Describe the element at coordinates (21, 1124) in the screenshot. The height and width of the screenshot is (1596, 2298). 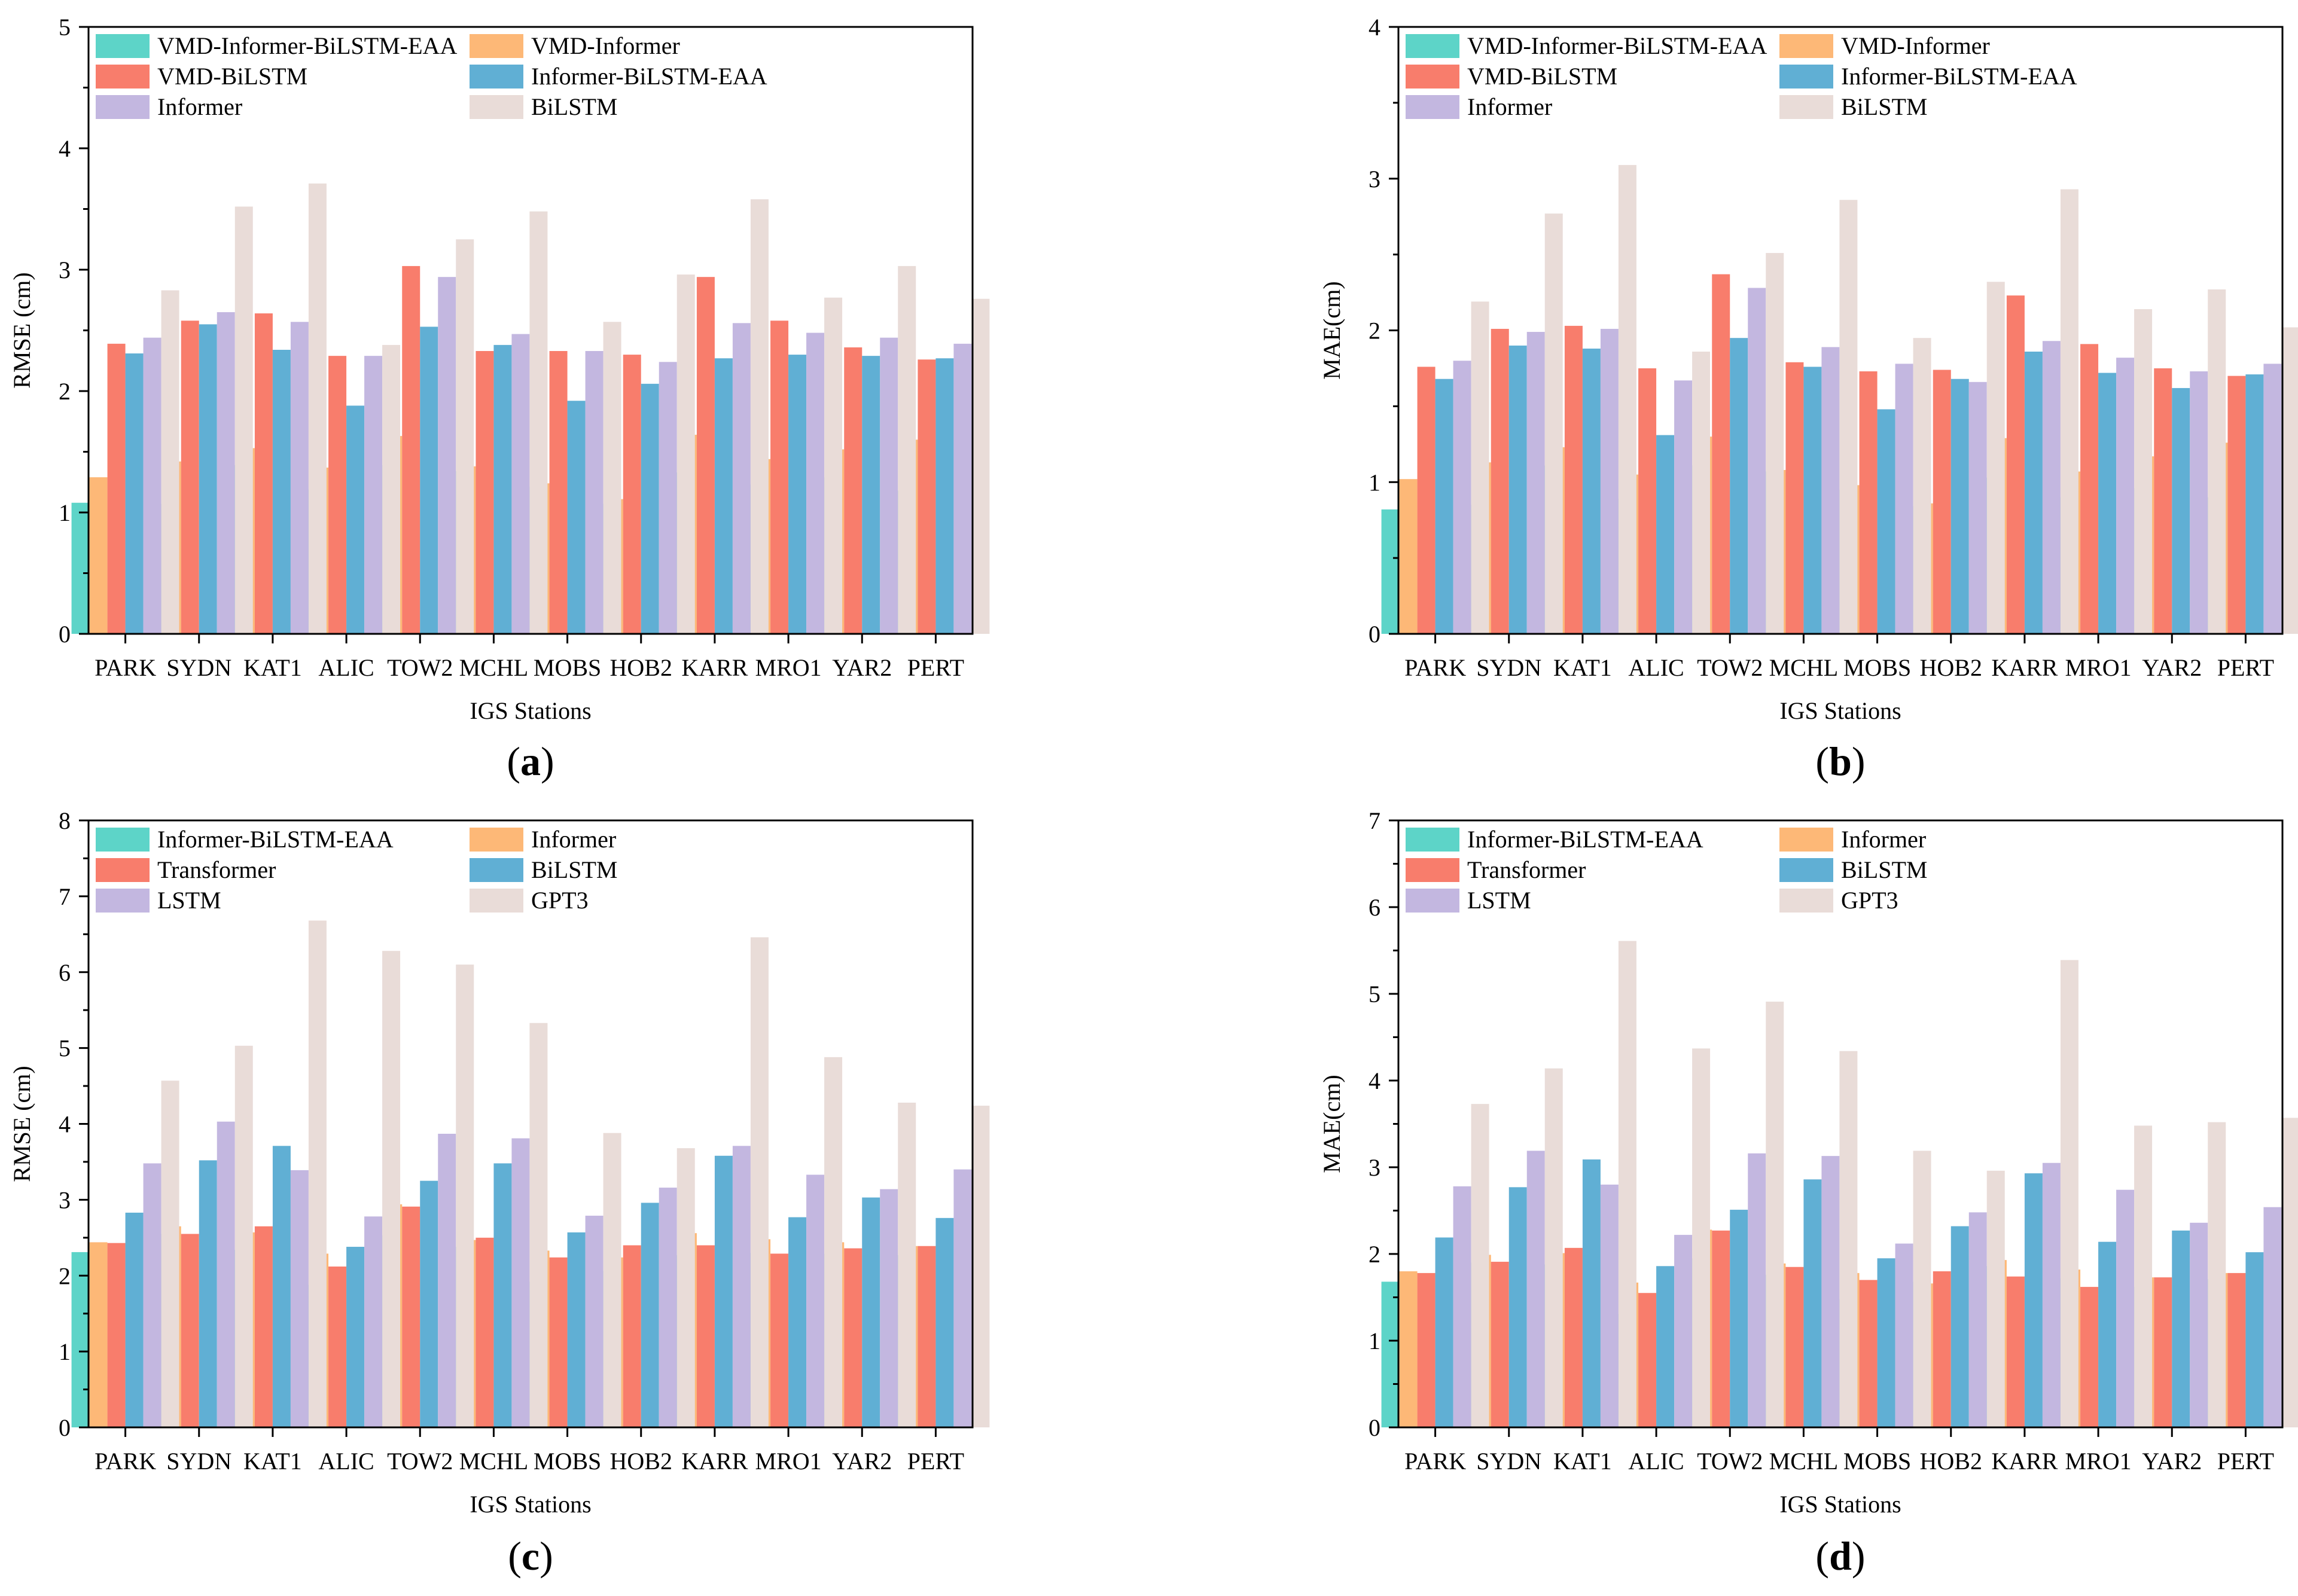
I see `y-axis-title: RMSE (cm)` at that location.